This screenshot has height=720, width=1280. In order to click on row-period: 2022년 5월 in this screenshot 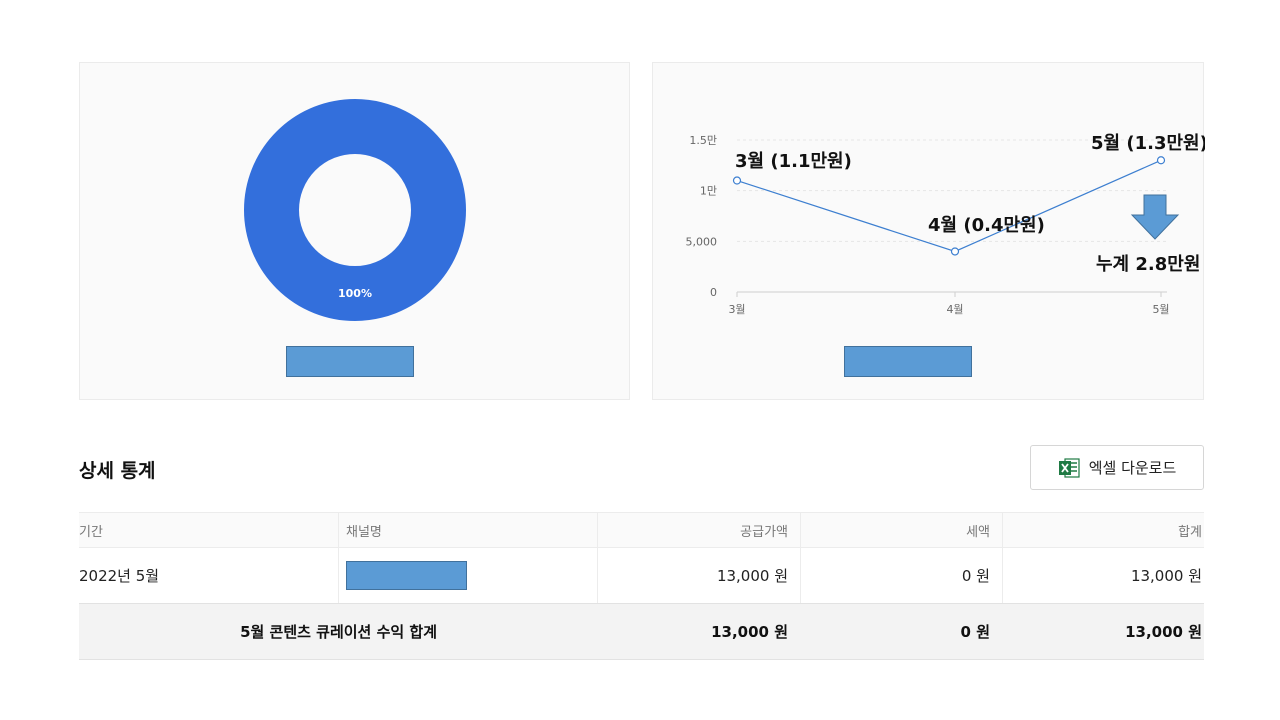, I will do `click(119, 576)`.